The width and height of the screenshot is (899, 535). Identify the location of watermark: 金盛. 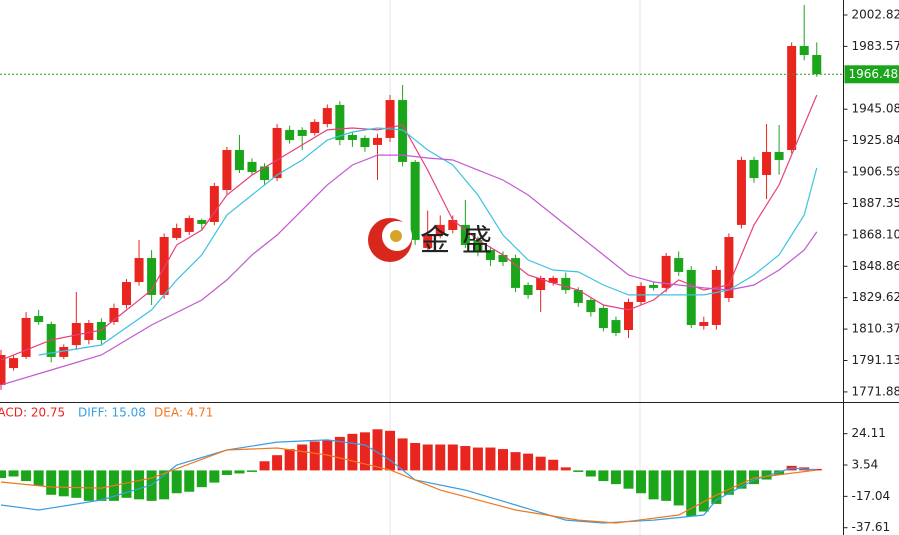
(436, 240).